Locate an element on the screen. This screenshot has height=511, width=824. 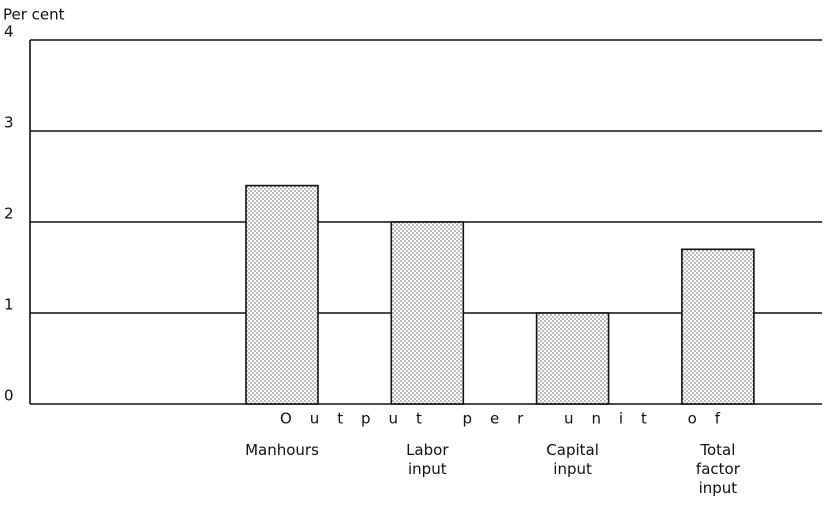
x-tick-label: Labor input is located at coordinates (427, 459).